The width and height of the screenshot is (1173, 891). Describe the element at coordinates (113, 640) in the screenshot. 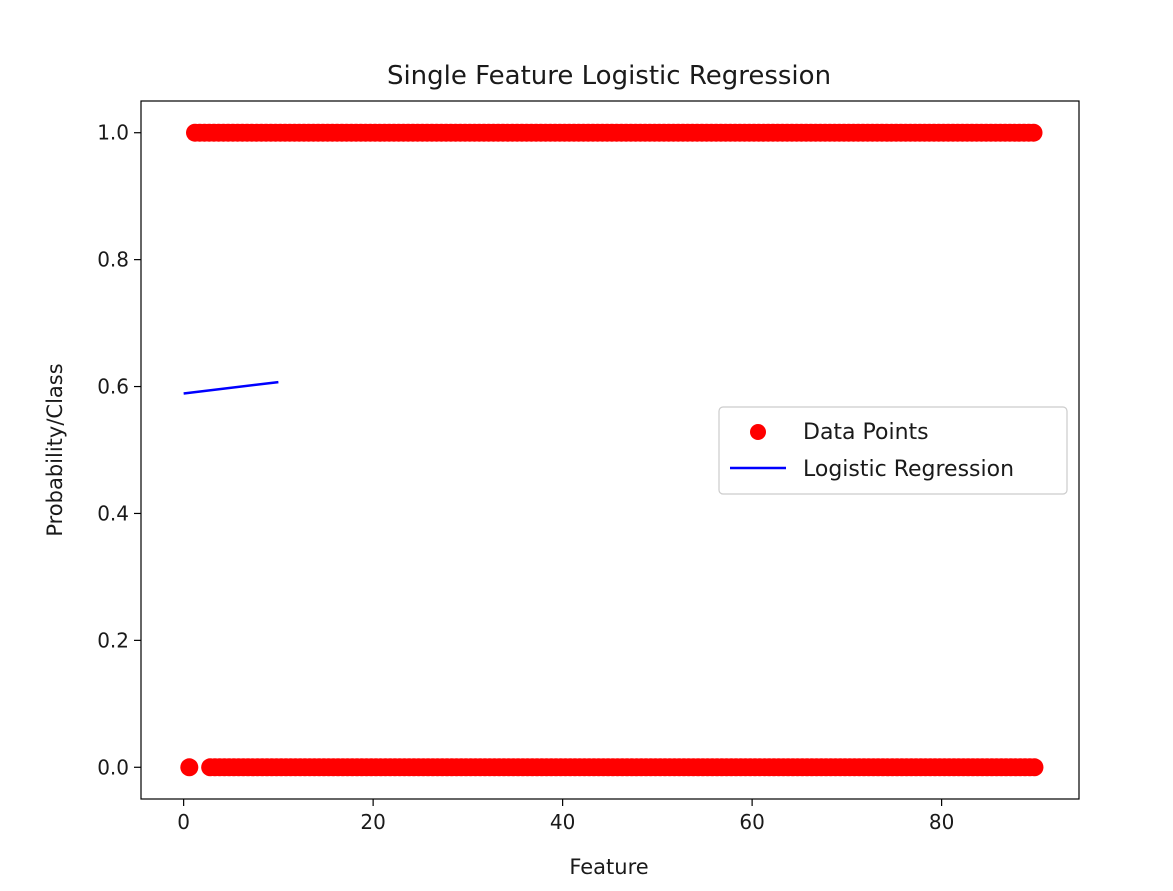

I see `y-tick-label: 0.2` at that location.